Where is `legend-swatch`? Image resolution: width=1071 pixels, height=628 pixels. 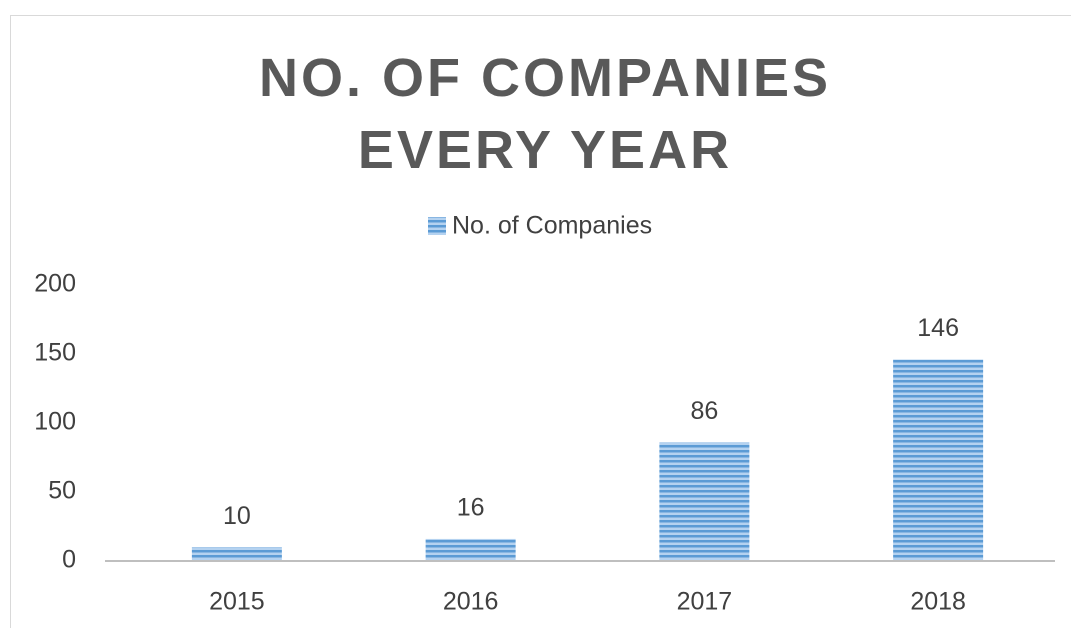 legend-swatch is located at coordinates (437, 226).